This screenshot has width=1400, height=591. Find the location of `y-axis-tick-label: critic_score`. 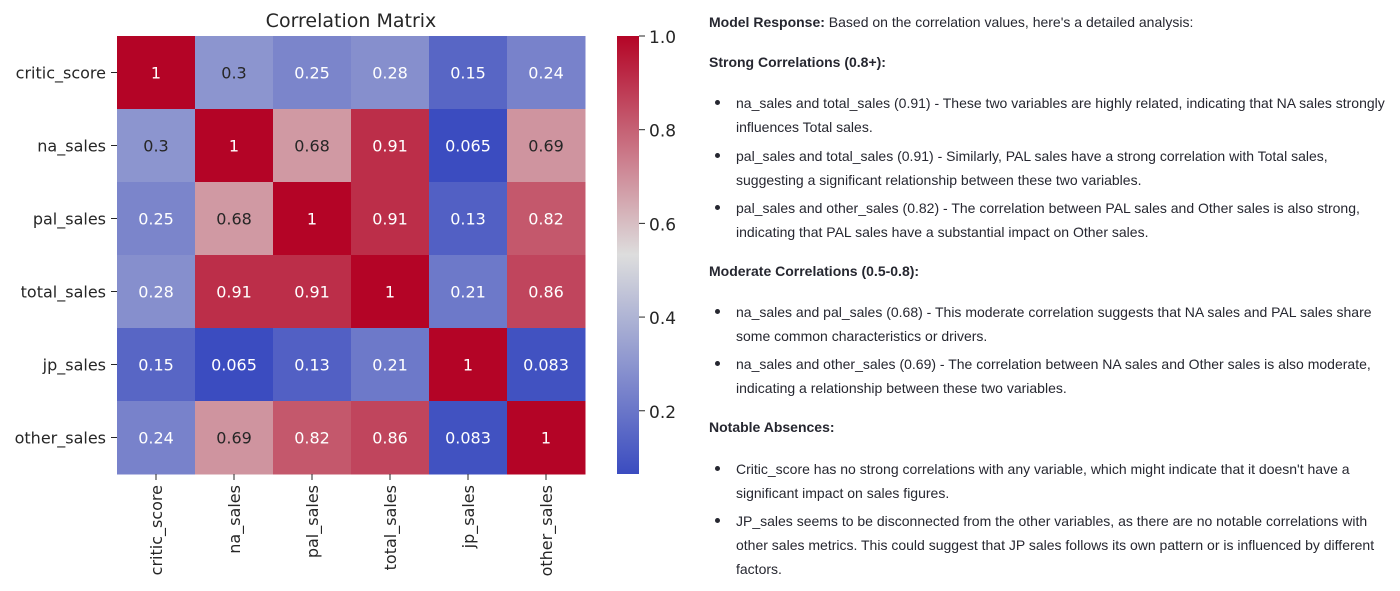

y-axis-tick-label: critic_score is located at coordinates (61, 74).